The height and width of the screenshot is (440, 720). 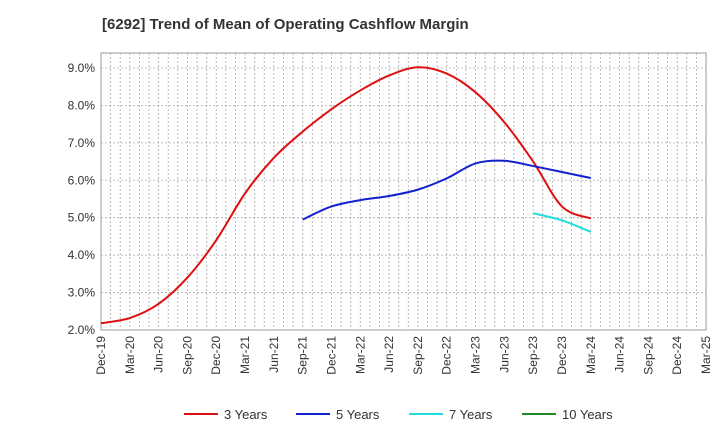 I want to click on x-tick-label: Jun-20, so click(x=159, y=354).